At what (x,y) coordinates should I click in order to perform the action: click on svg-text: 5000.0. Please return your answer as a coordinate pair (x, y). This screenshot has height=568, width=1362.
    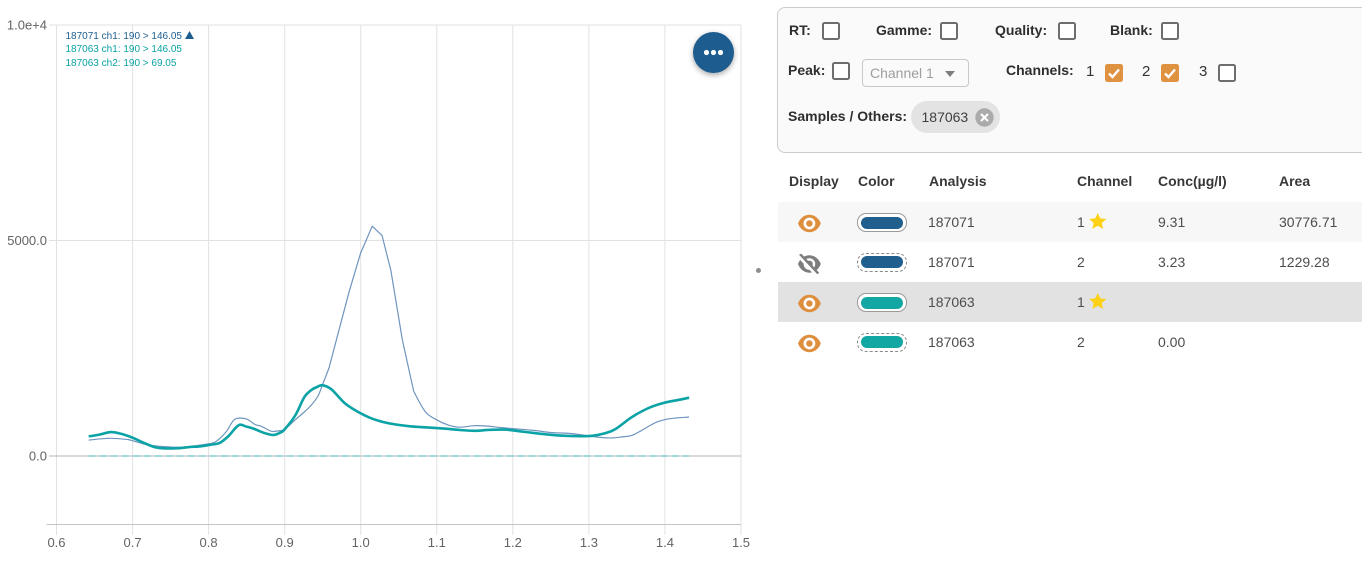
    Looking at the image, I should click on (27, 240).